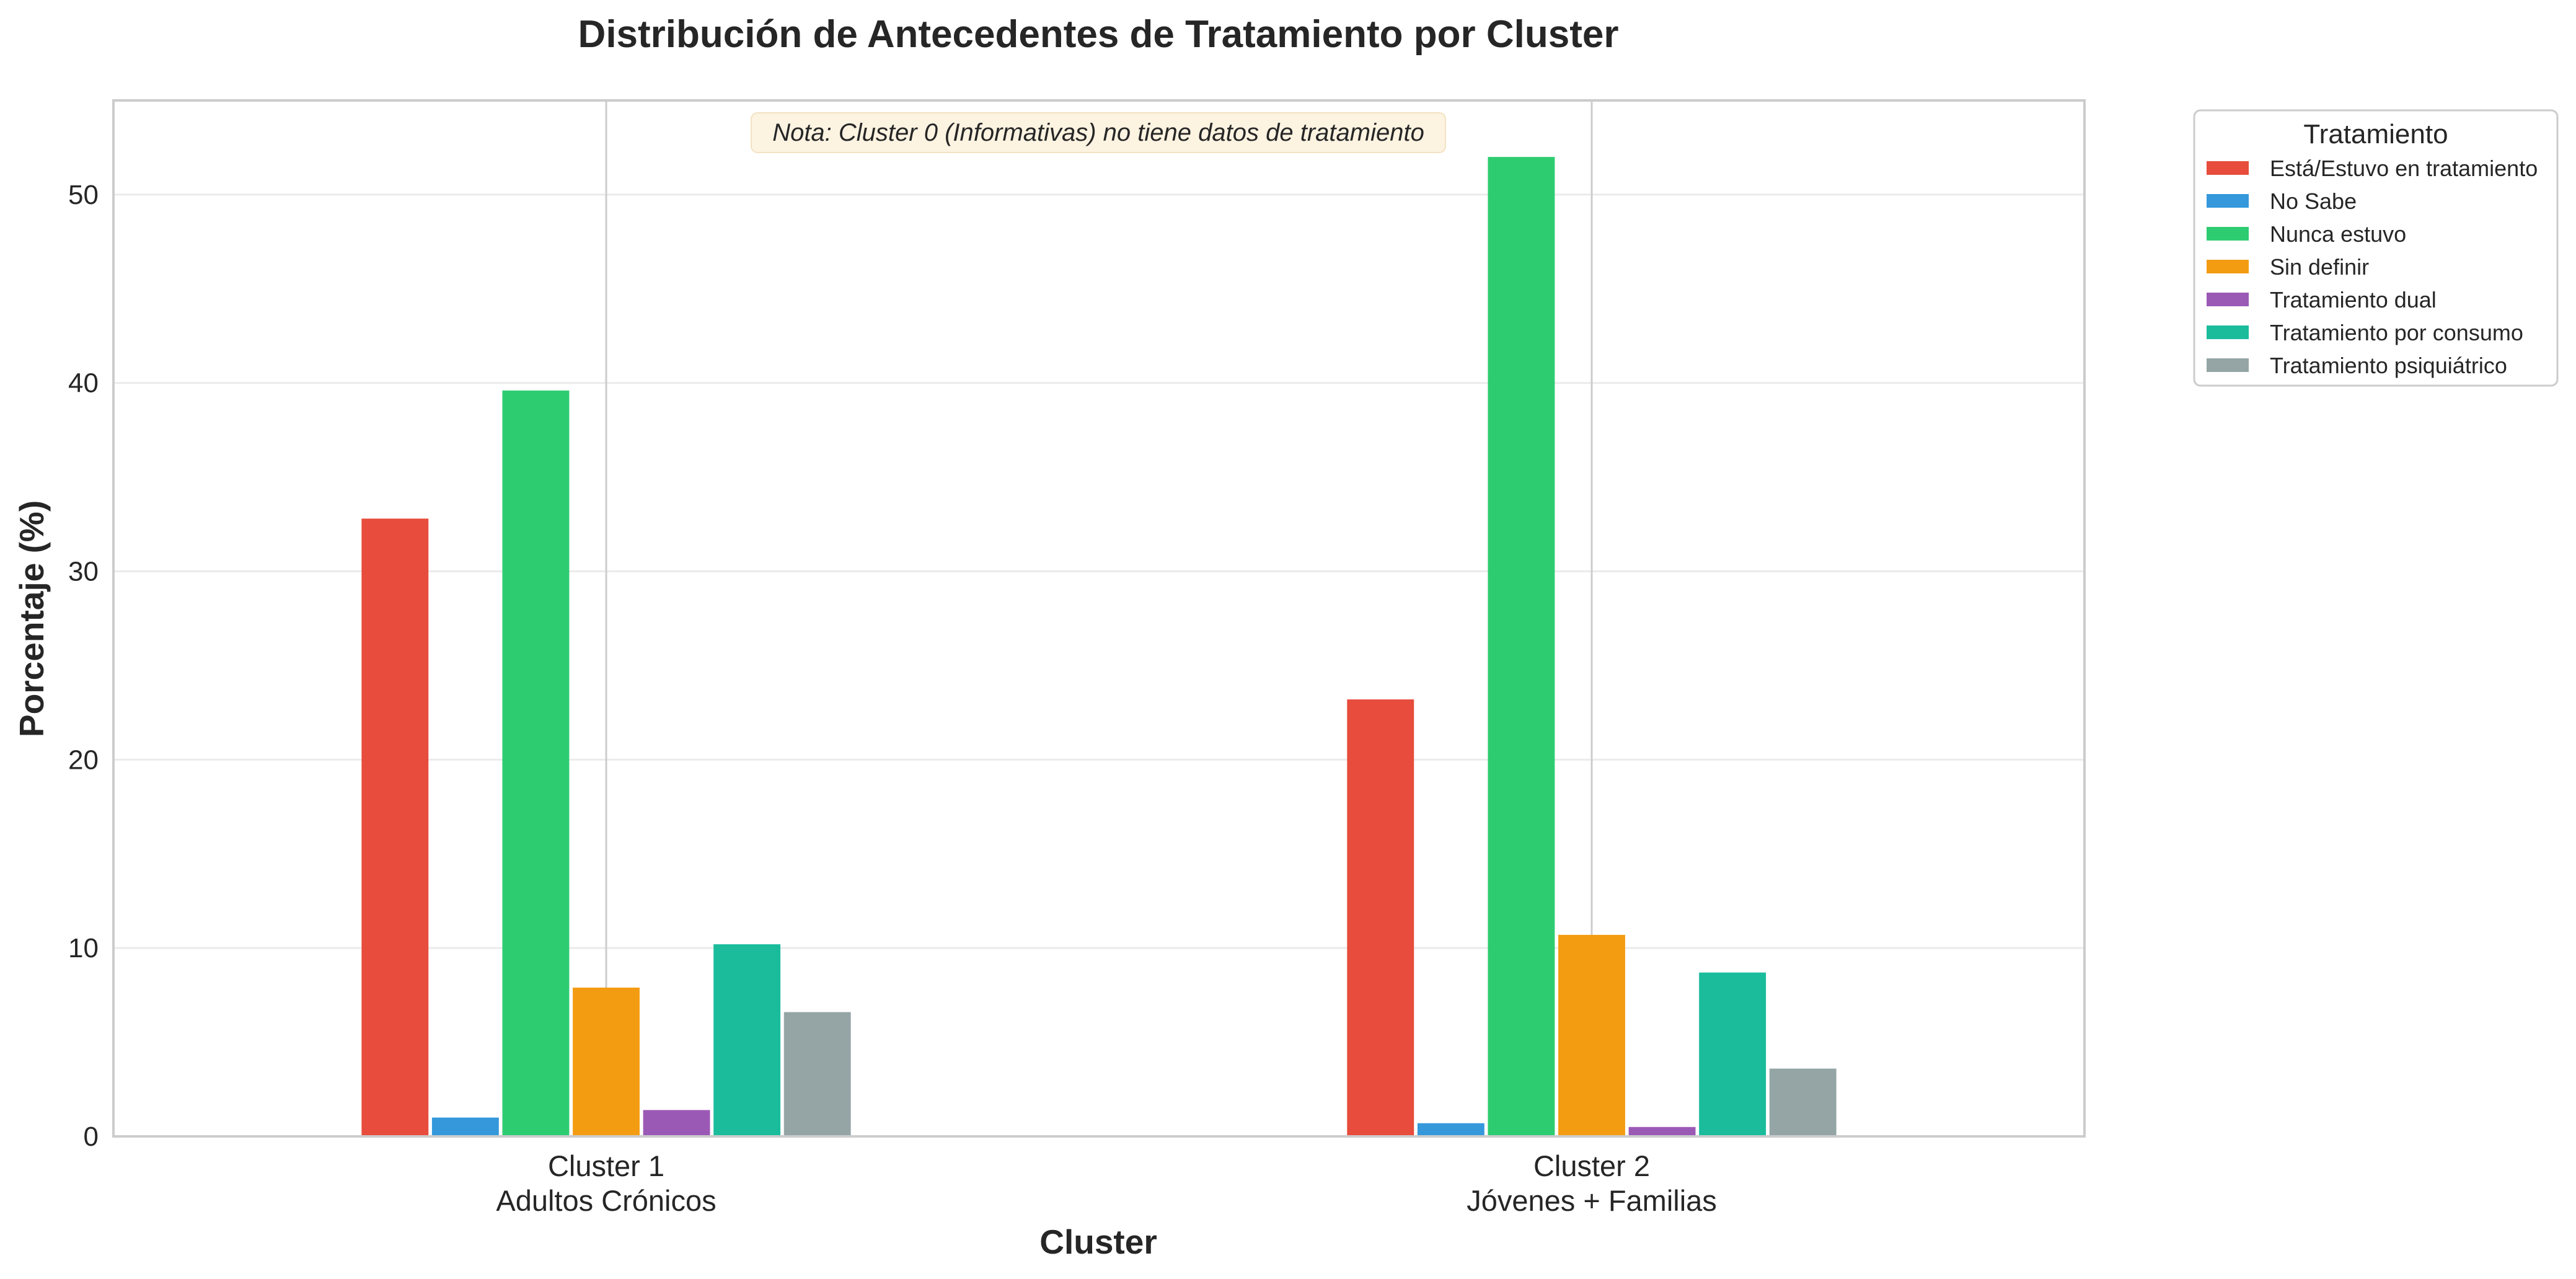 Image resolution: width=2576 pixels, height=1279 pixels. I want to click on legend-label: Tratamiento por consumo, so click(2396, 332).